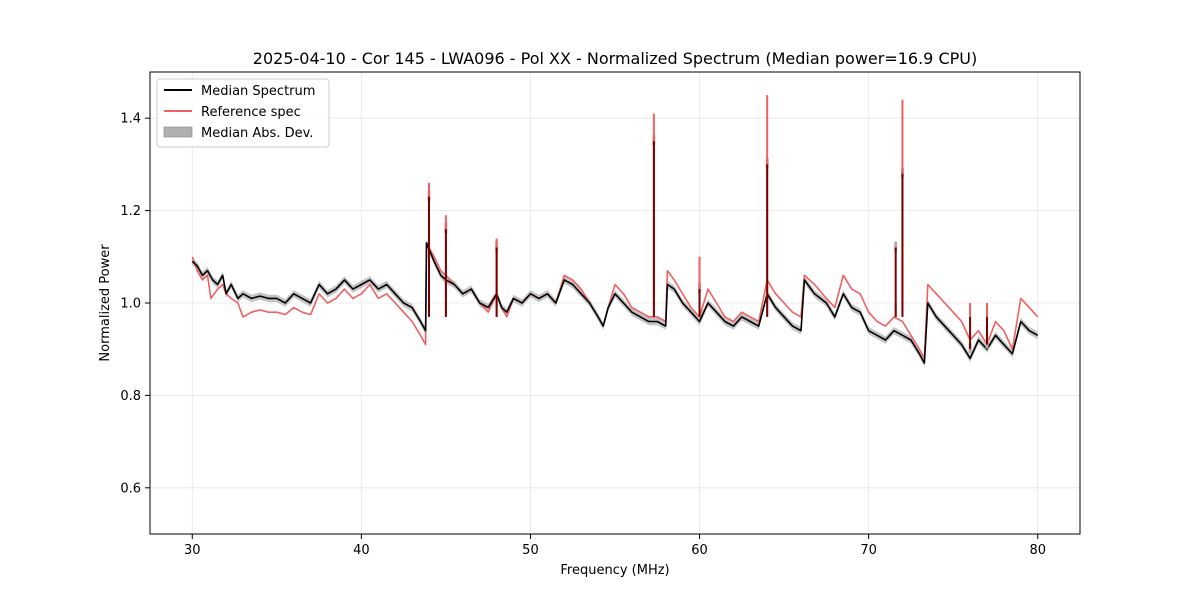 The width and height of the screenshot is (1200, 600). Describe the element at coordinates (1037, 550) in the screenshot. I see `x-tick-label: 80` at that location.